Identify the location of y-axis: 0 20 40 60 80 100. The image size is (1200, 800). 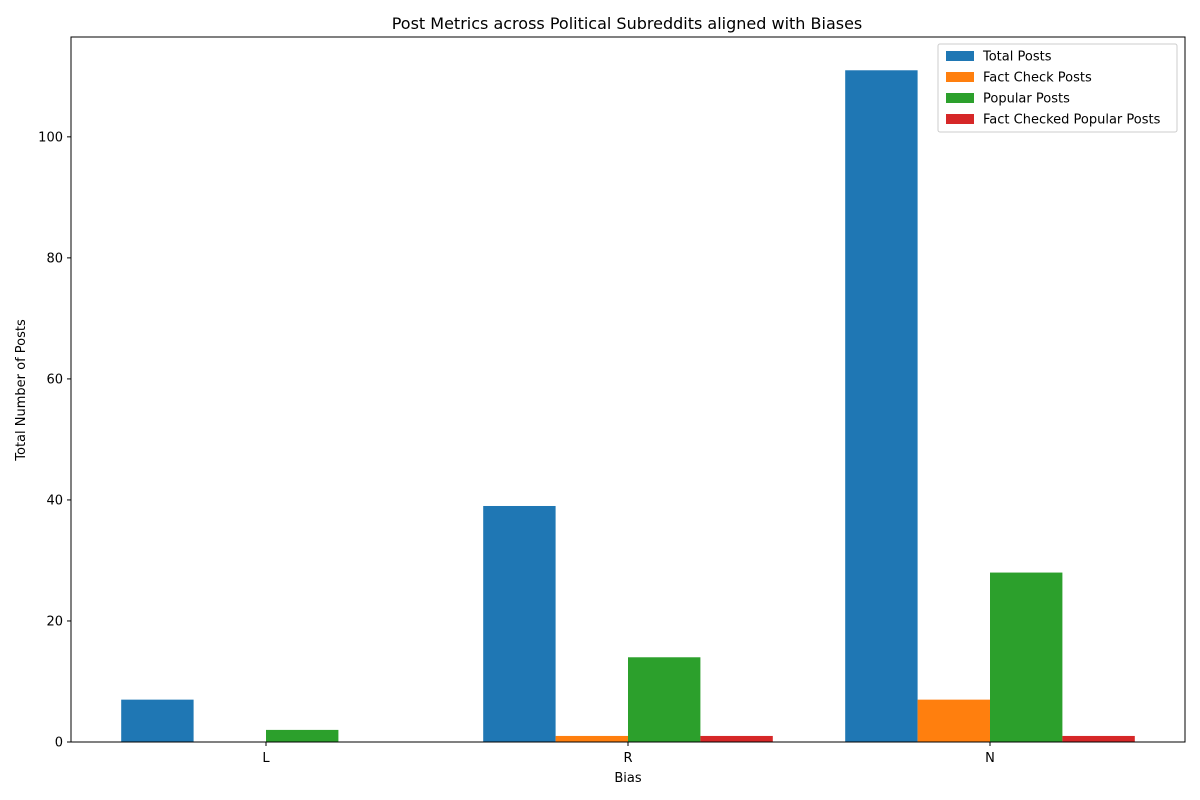
(54, 440).